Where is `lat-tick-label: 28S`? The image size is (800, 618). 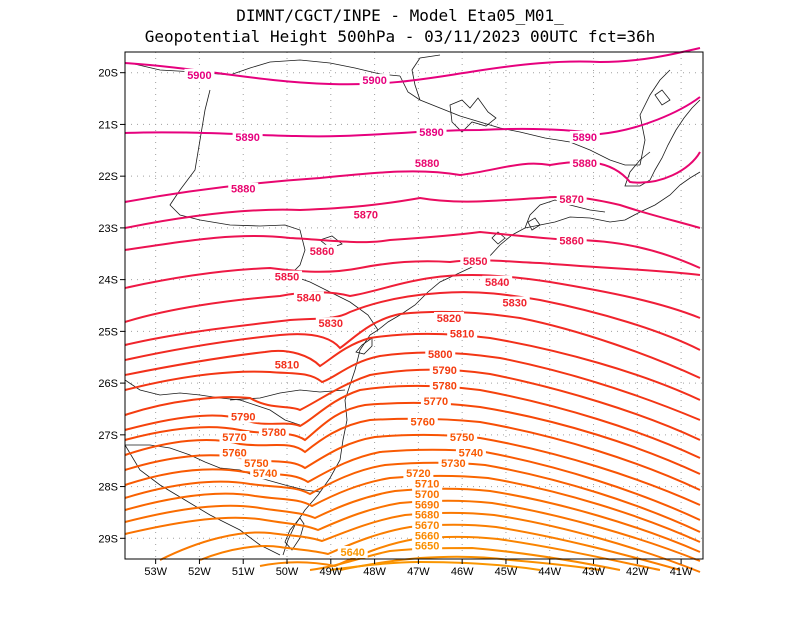
lat-tick-label: 28S is located at coordinates (108, 488).